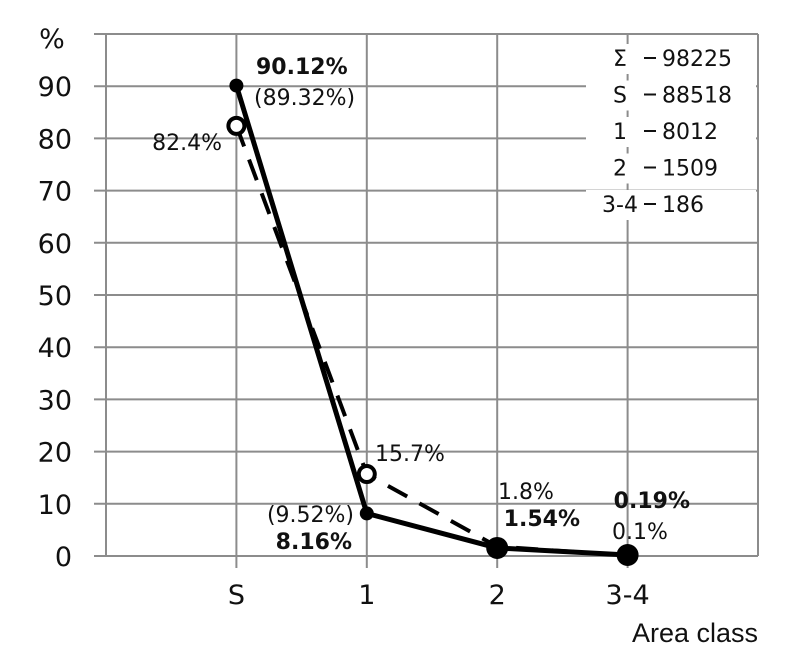 This screenshot has width=801, height=664. Describe the element at coordinates (620, 132) in the screenshot. I see `legend-key: 1` at that location.